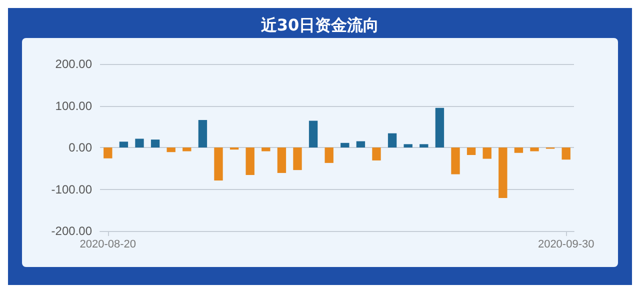  What do you see at coordinates (80, 147) in the screenshot?
I see `y-tick-label: 0.00` at bounding box center [80, 147].